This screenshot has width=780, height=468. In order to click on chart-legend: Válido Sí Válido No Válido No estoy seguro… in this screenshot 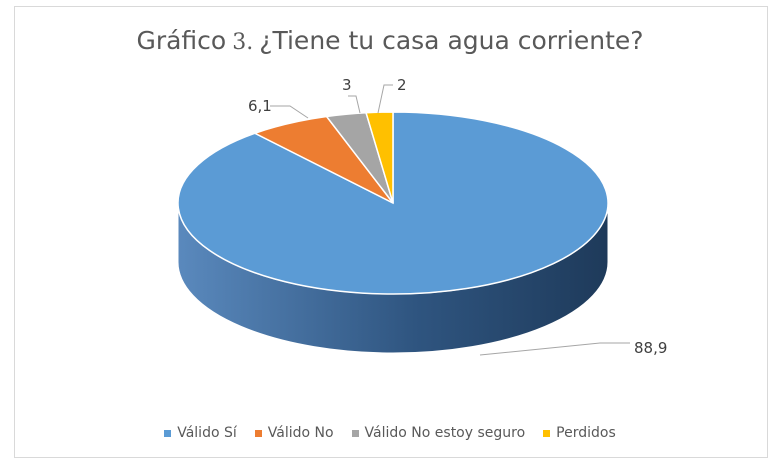, I will do `click(390, 433)`.